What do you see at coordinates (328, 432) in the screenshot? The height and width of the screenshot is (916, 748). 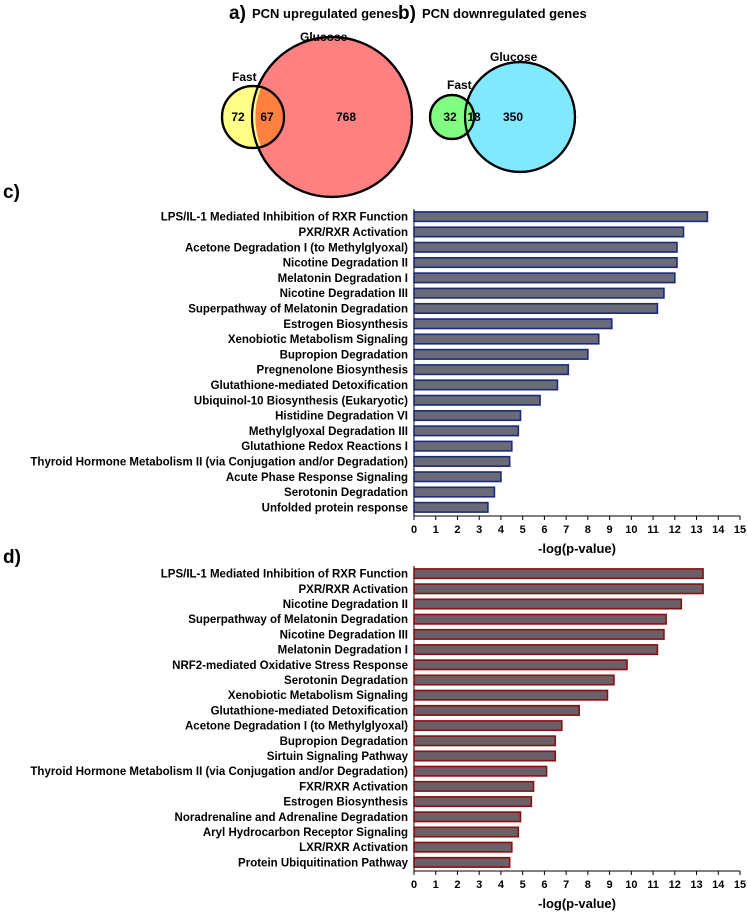 I see `category-label: Methylglyoxal Degradation III` at bounding box center [328, 432].